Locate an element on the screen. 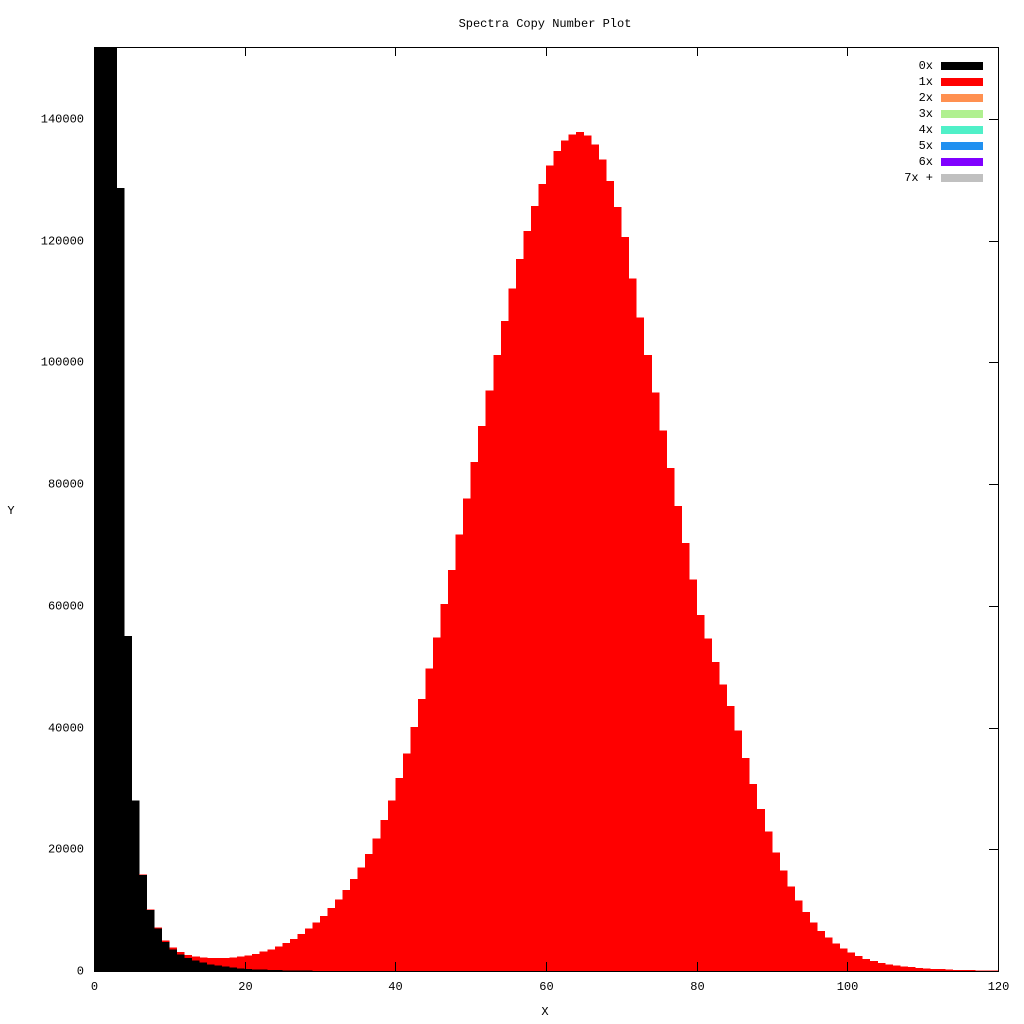 The width and height of the screenshot is (1024, 1024). y-tick-label: 80000 is located at coordinates (66, 485).